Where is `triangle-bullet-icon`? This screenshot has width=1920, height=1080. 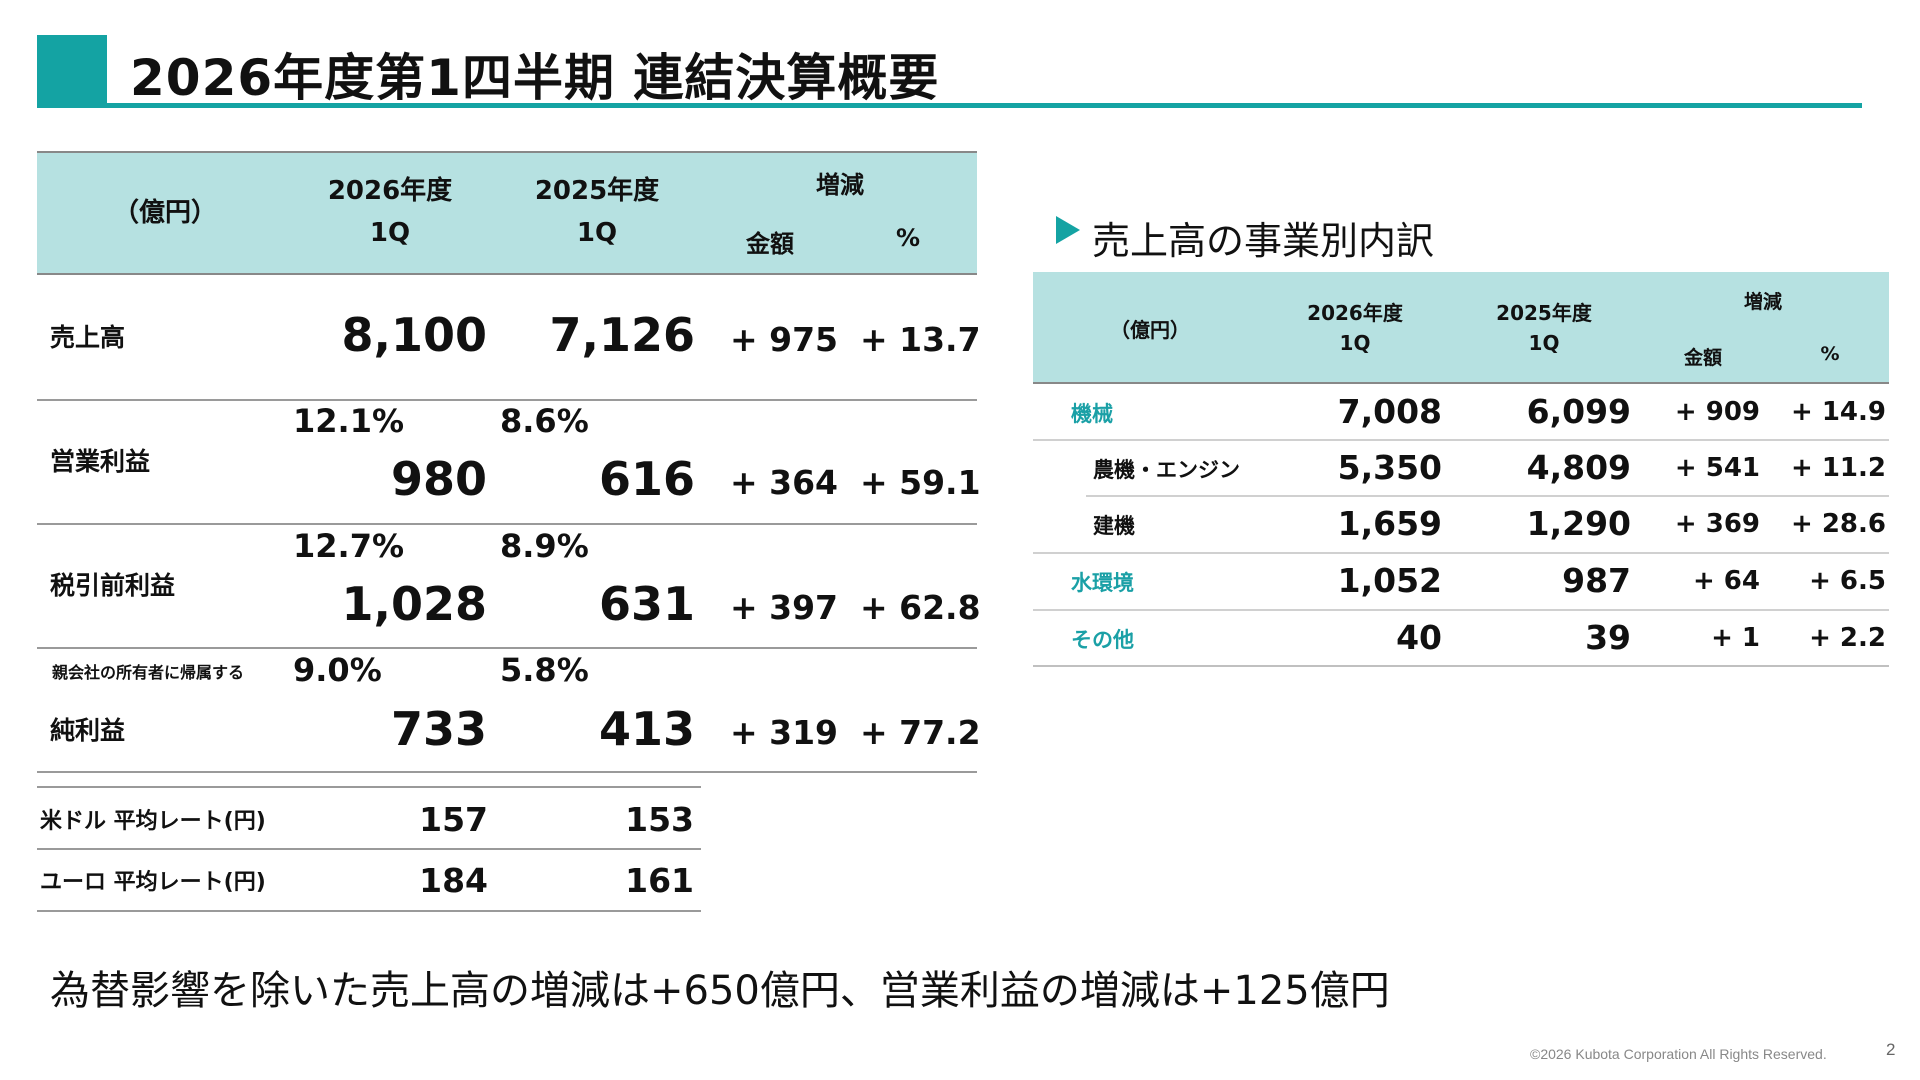 triangle-bullet-icon is located at coordinates (1068, 230).